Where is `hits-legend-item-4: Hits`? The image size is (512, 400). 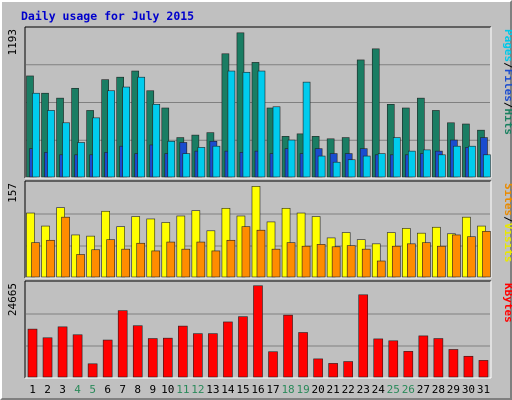 hits-legend-item-4: Hits is located at coordinates (507, 122).